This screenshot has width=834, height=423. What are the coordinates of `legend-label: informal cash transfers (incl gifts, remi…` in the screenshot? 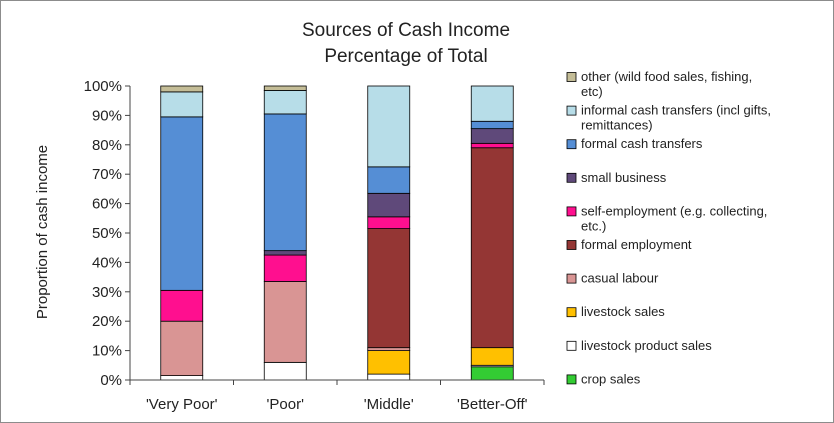 It's located at (676, 118).